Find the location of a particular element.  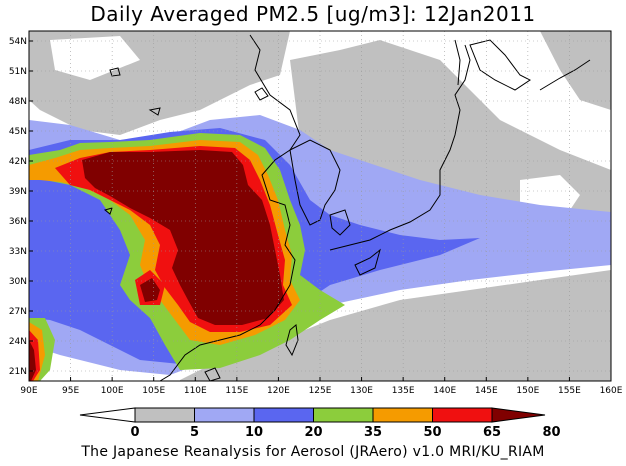

y-tick-label: 42N is located at coordinates (18, 162).